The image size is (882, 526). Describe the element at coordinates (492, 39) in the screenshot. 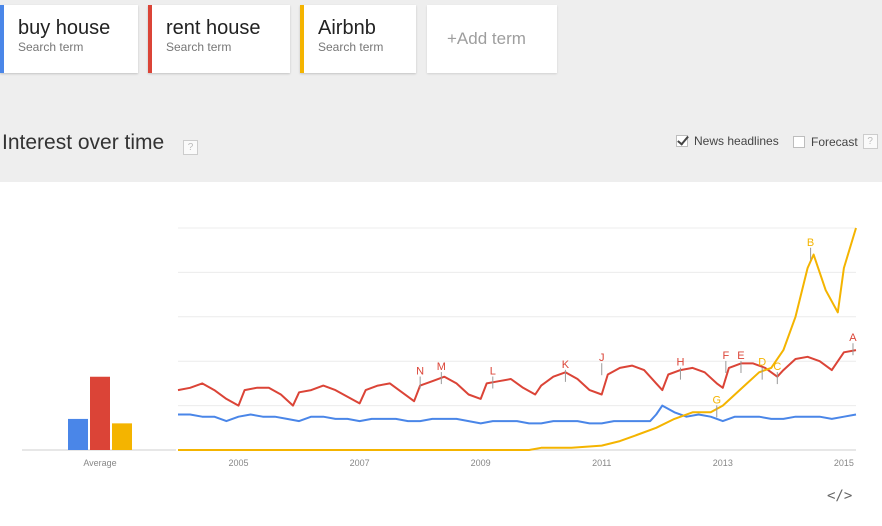

I see `add-term-button: +Add term` at that location.